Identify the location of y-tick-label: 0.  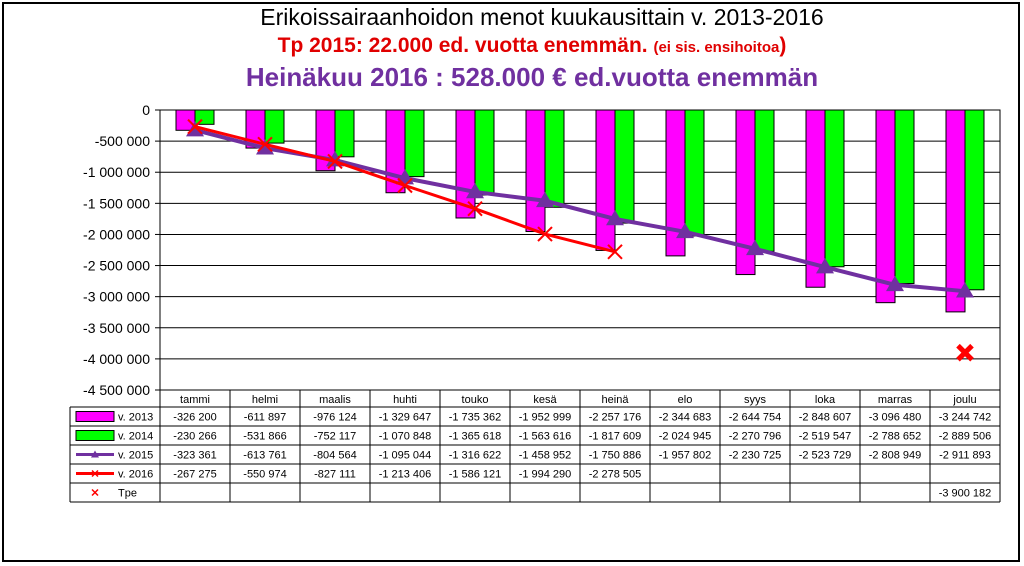
(146, 110).